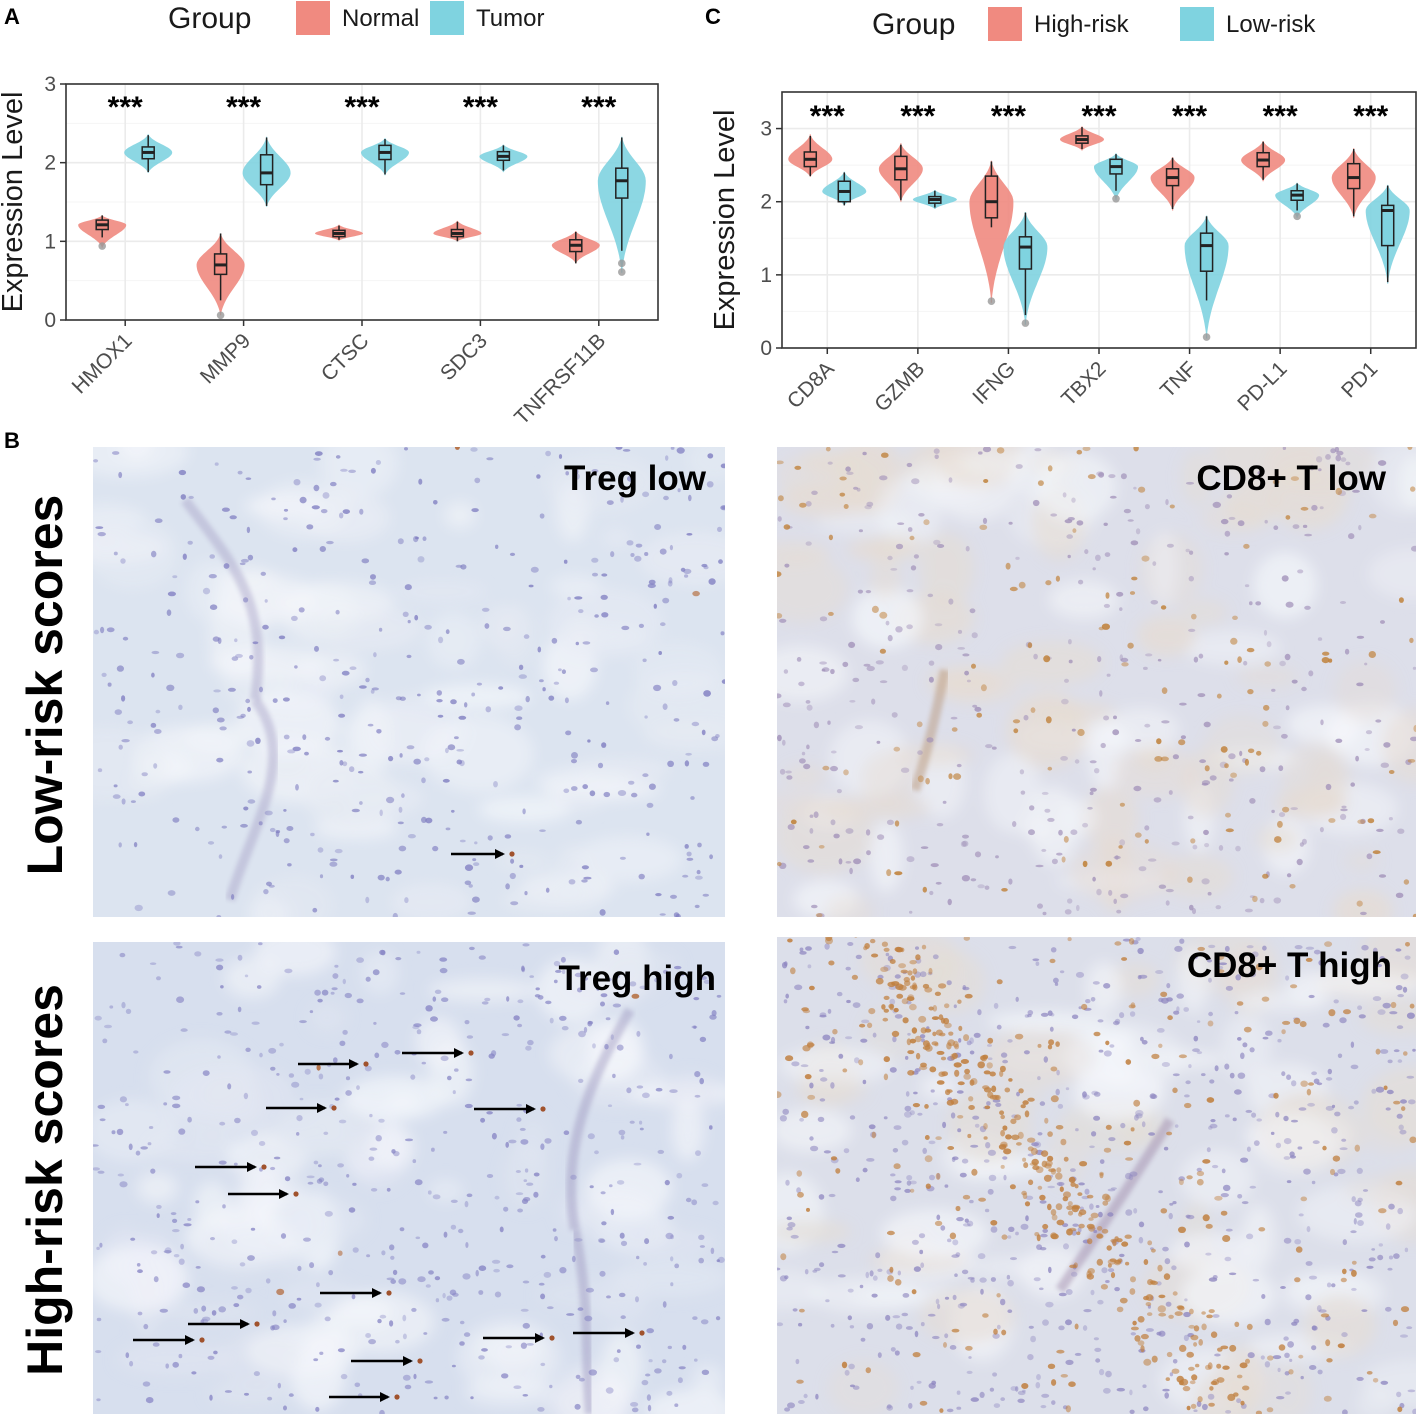 The image size is (1418, 1414). I want to click on legend-entry-label: Tumor, so click(510, 18).